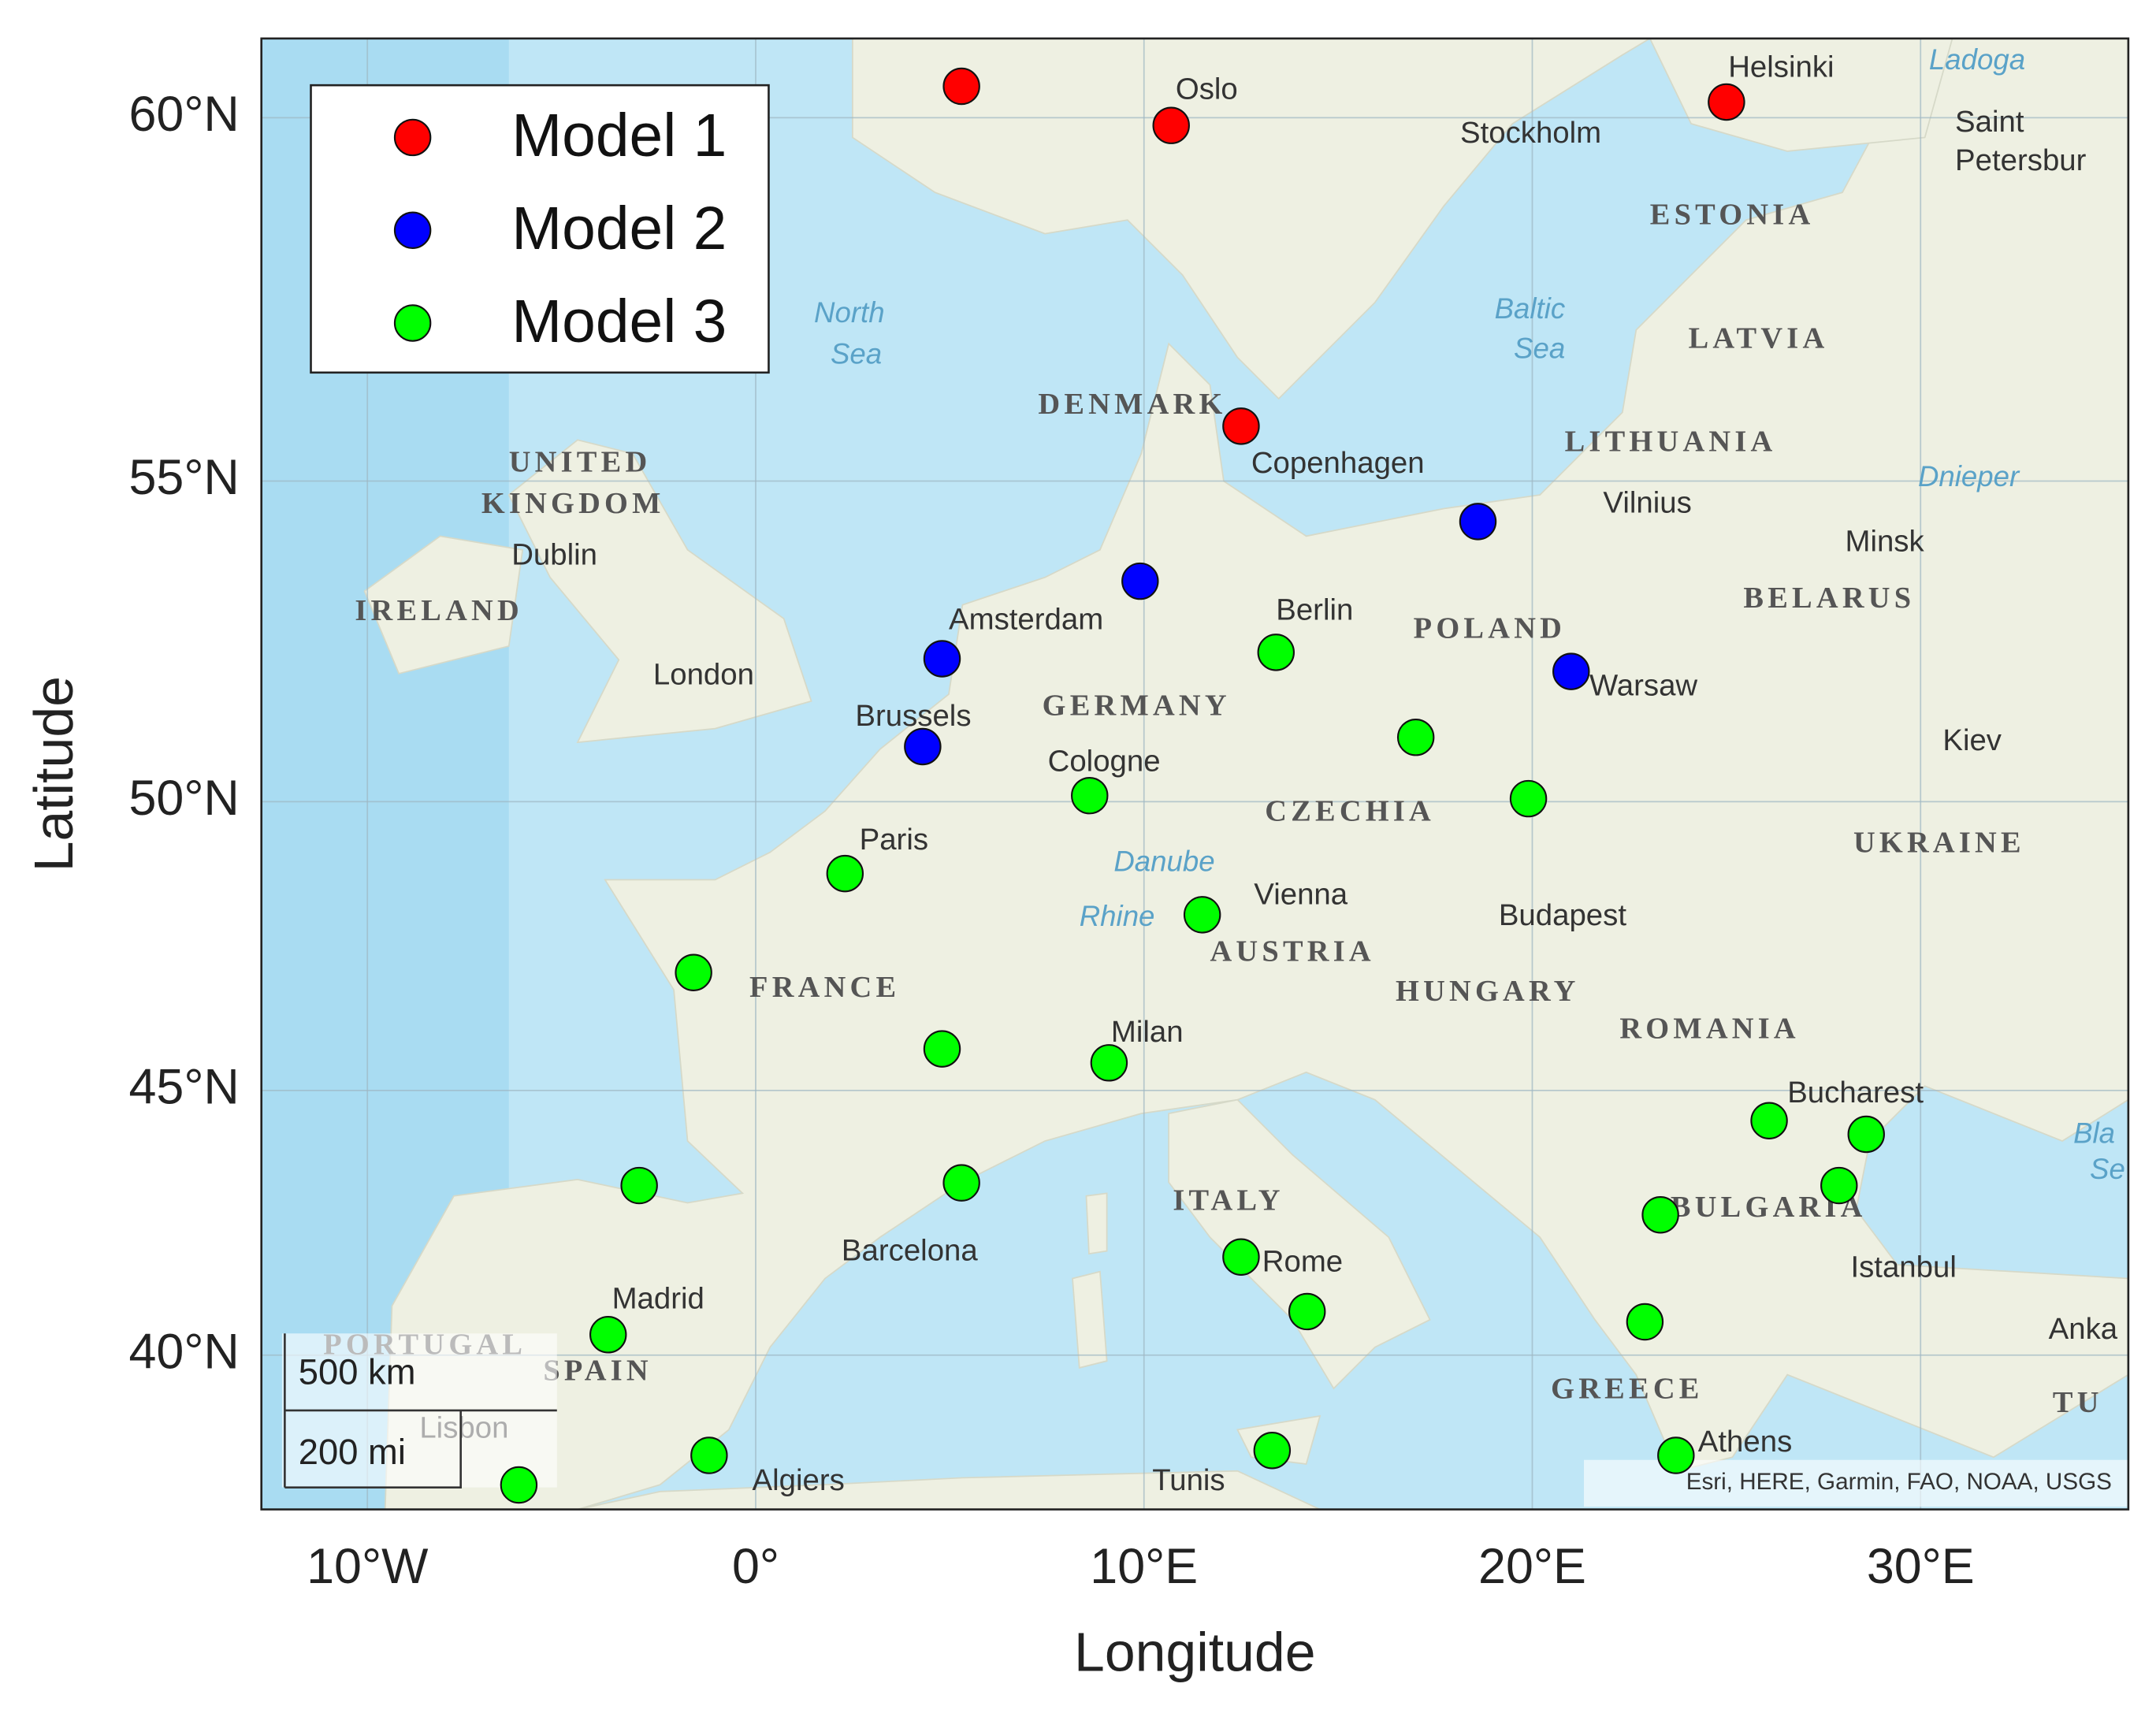 The height and width of the screenshot is (1717, 2156). Describe the element at coordinates (1530, 308) in the screenshot. I see `map-label: Baltic` at that location.